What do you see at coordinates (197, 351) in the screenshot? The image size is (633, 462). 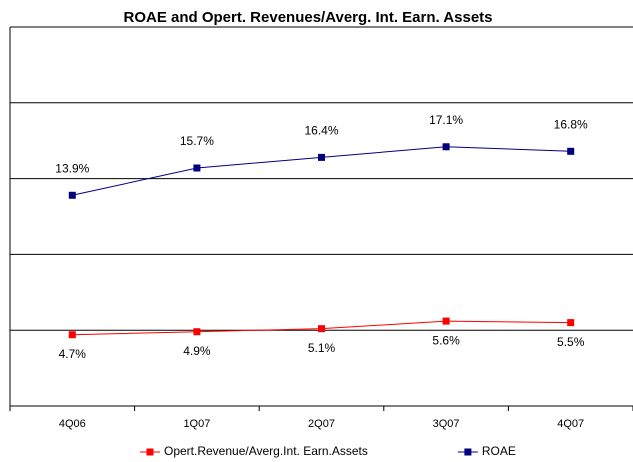 I see `data-label: 4.9%` at bounding box center [197, 351].